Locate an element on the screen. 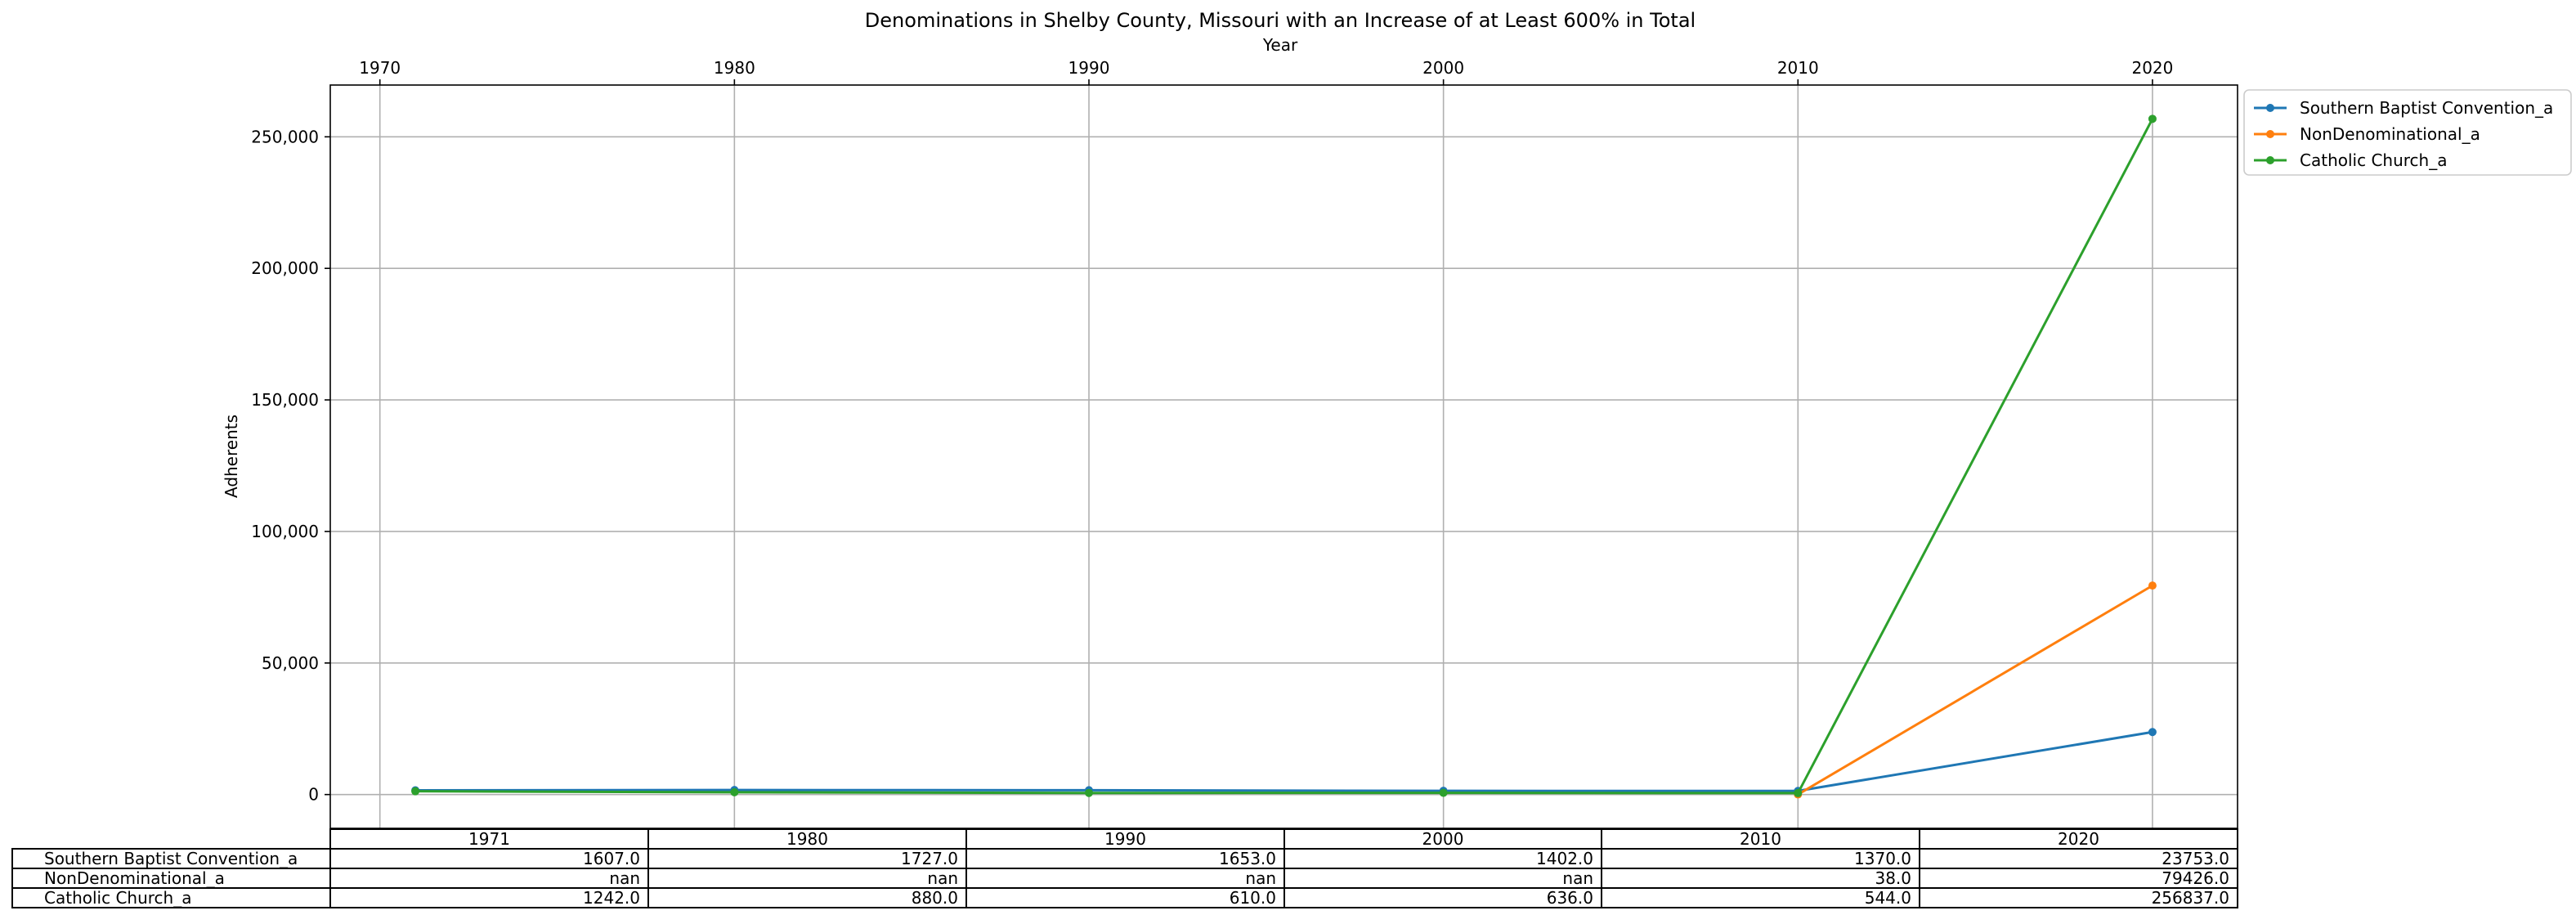  x-tick-label: 2010 is located at coordinates (1798, 68).